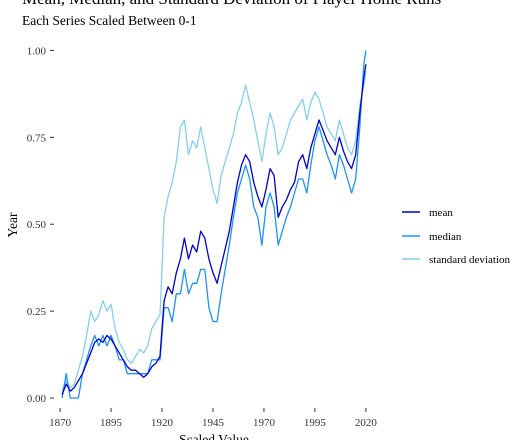 This screenshot has height=440, width=530. I want to click on x-tick-label: 2020, so click(366, 423).